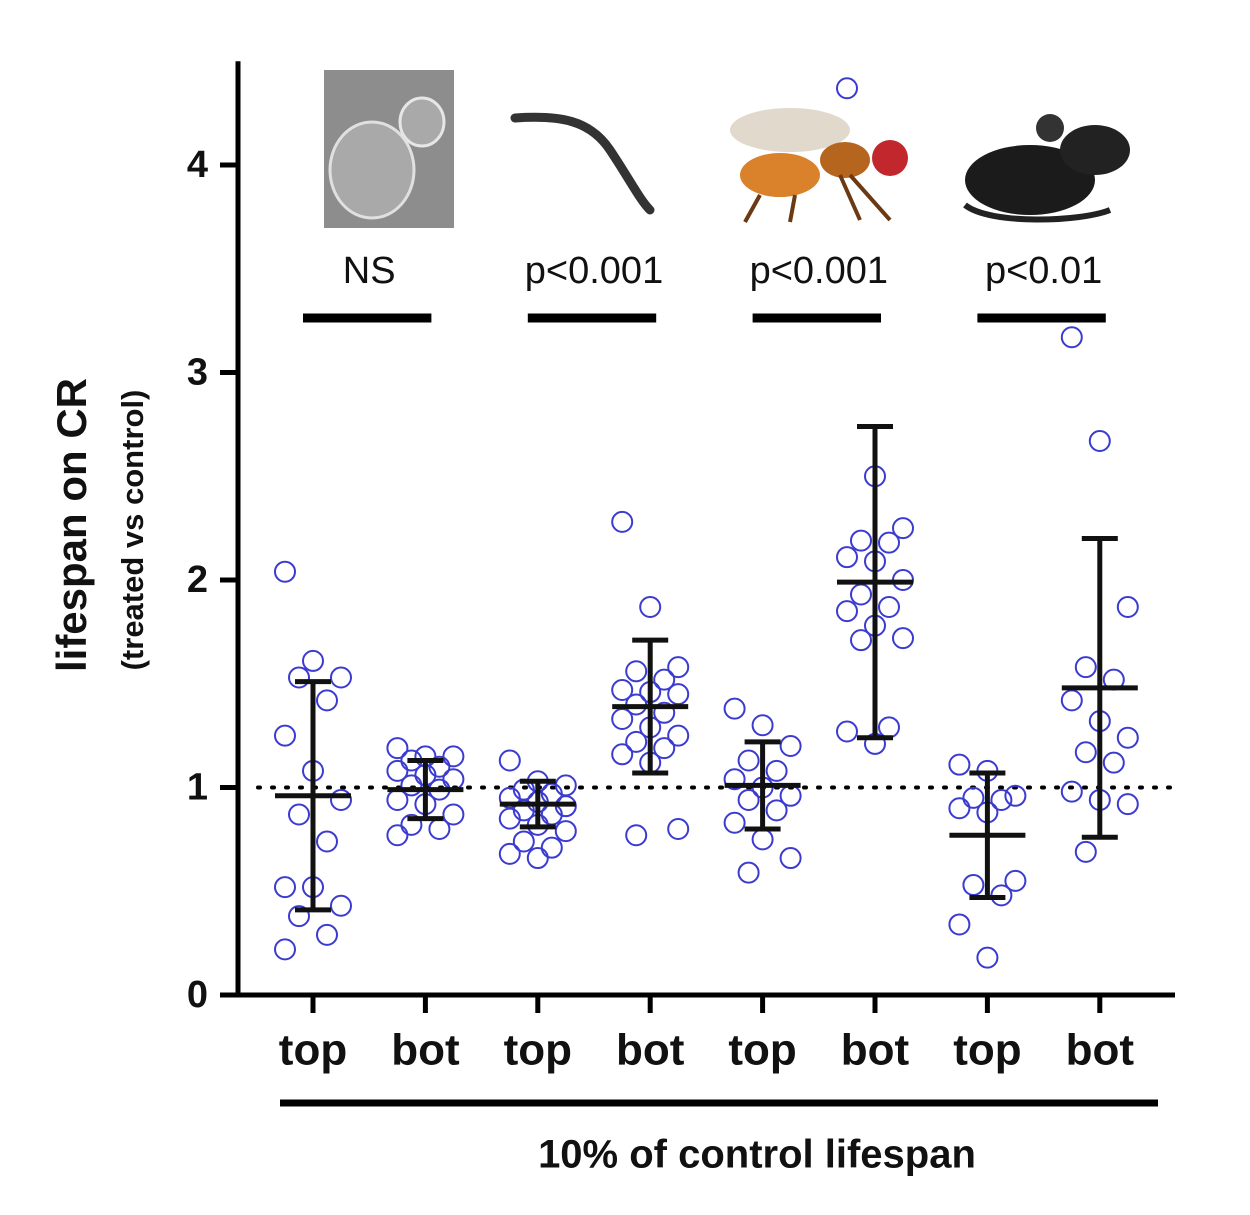  Describe the element at coordinates (389, 149) in the screenshot. I see `yeast-icon` at that location.